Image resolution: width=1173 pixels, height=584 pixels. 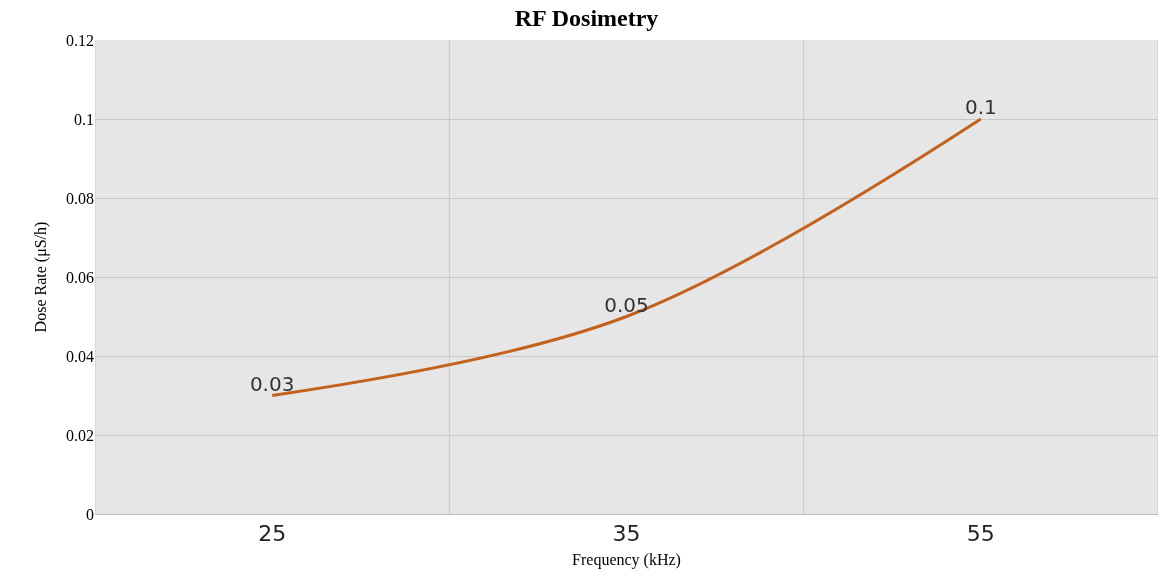 I want to click on y-tick-label: 0.04, so click(x=80, y=356).